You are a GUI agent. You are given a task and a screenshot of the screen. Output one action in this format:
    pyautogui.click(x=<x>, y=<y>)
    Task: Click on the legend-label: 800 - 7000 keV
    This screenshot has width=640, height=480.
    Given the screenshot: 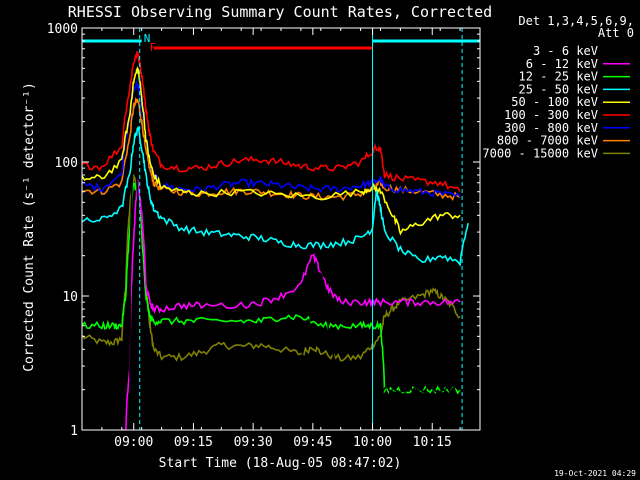 What is the action you would take?
    pyautogui.click(x=547, y=141)
    